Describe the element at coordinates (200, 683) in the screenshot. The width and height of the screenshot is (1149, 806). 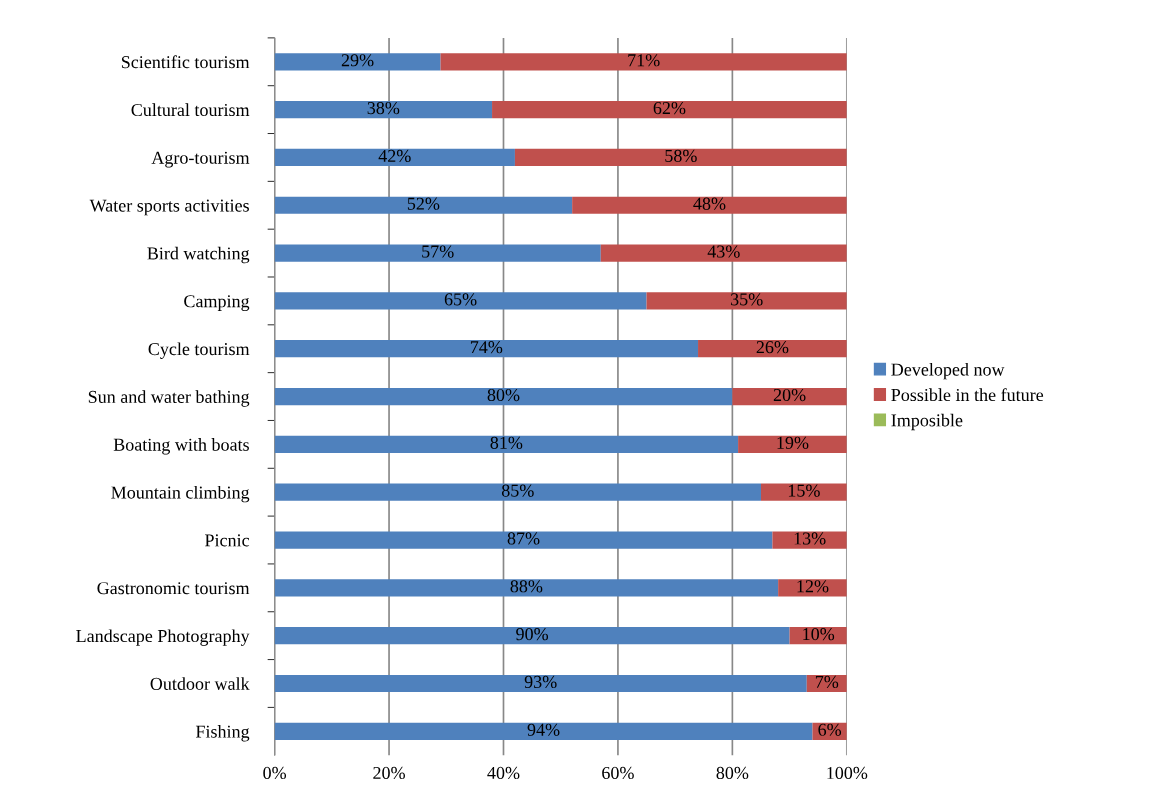
I see `y-tick-label: Outdoor walk` at that location.